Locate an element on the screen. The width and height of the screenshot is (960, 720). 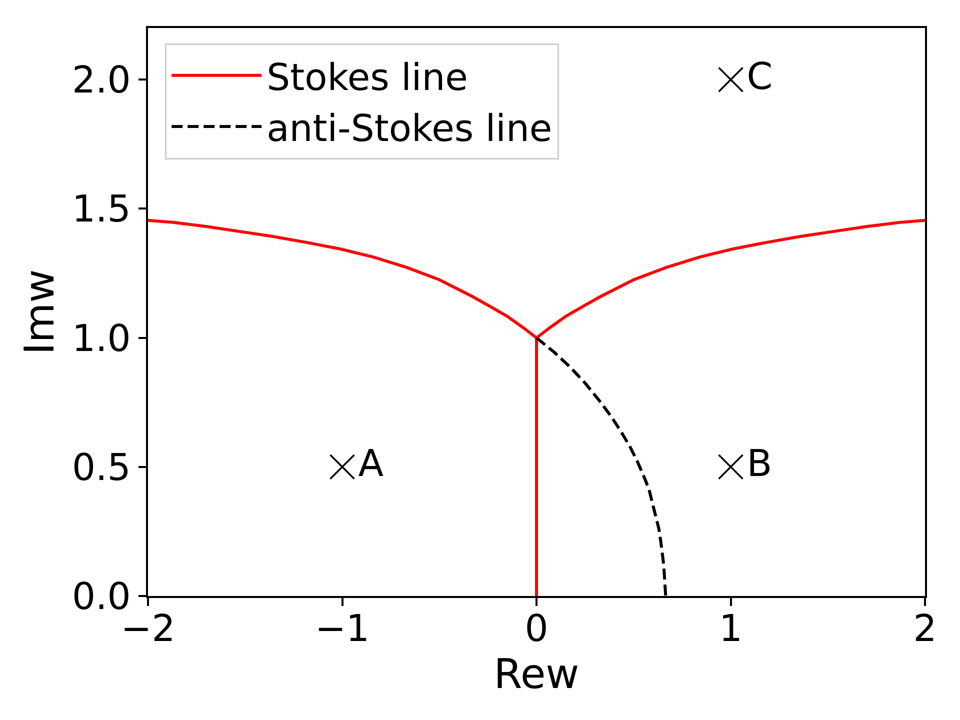
y-axis-title: Imw is located at coordinates (40, 312).